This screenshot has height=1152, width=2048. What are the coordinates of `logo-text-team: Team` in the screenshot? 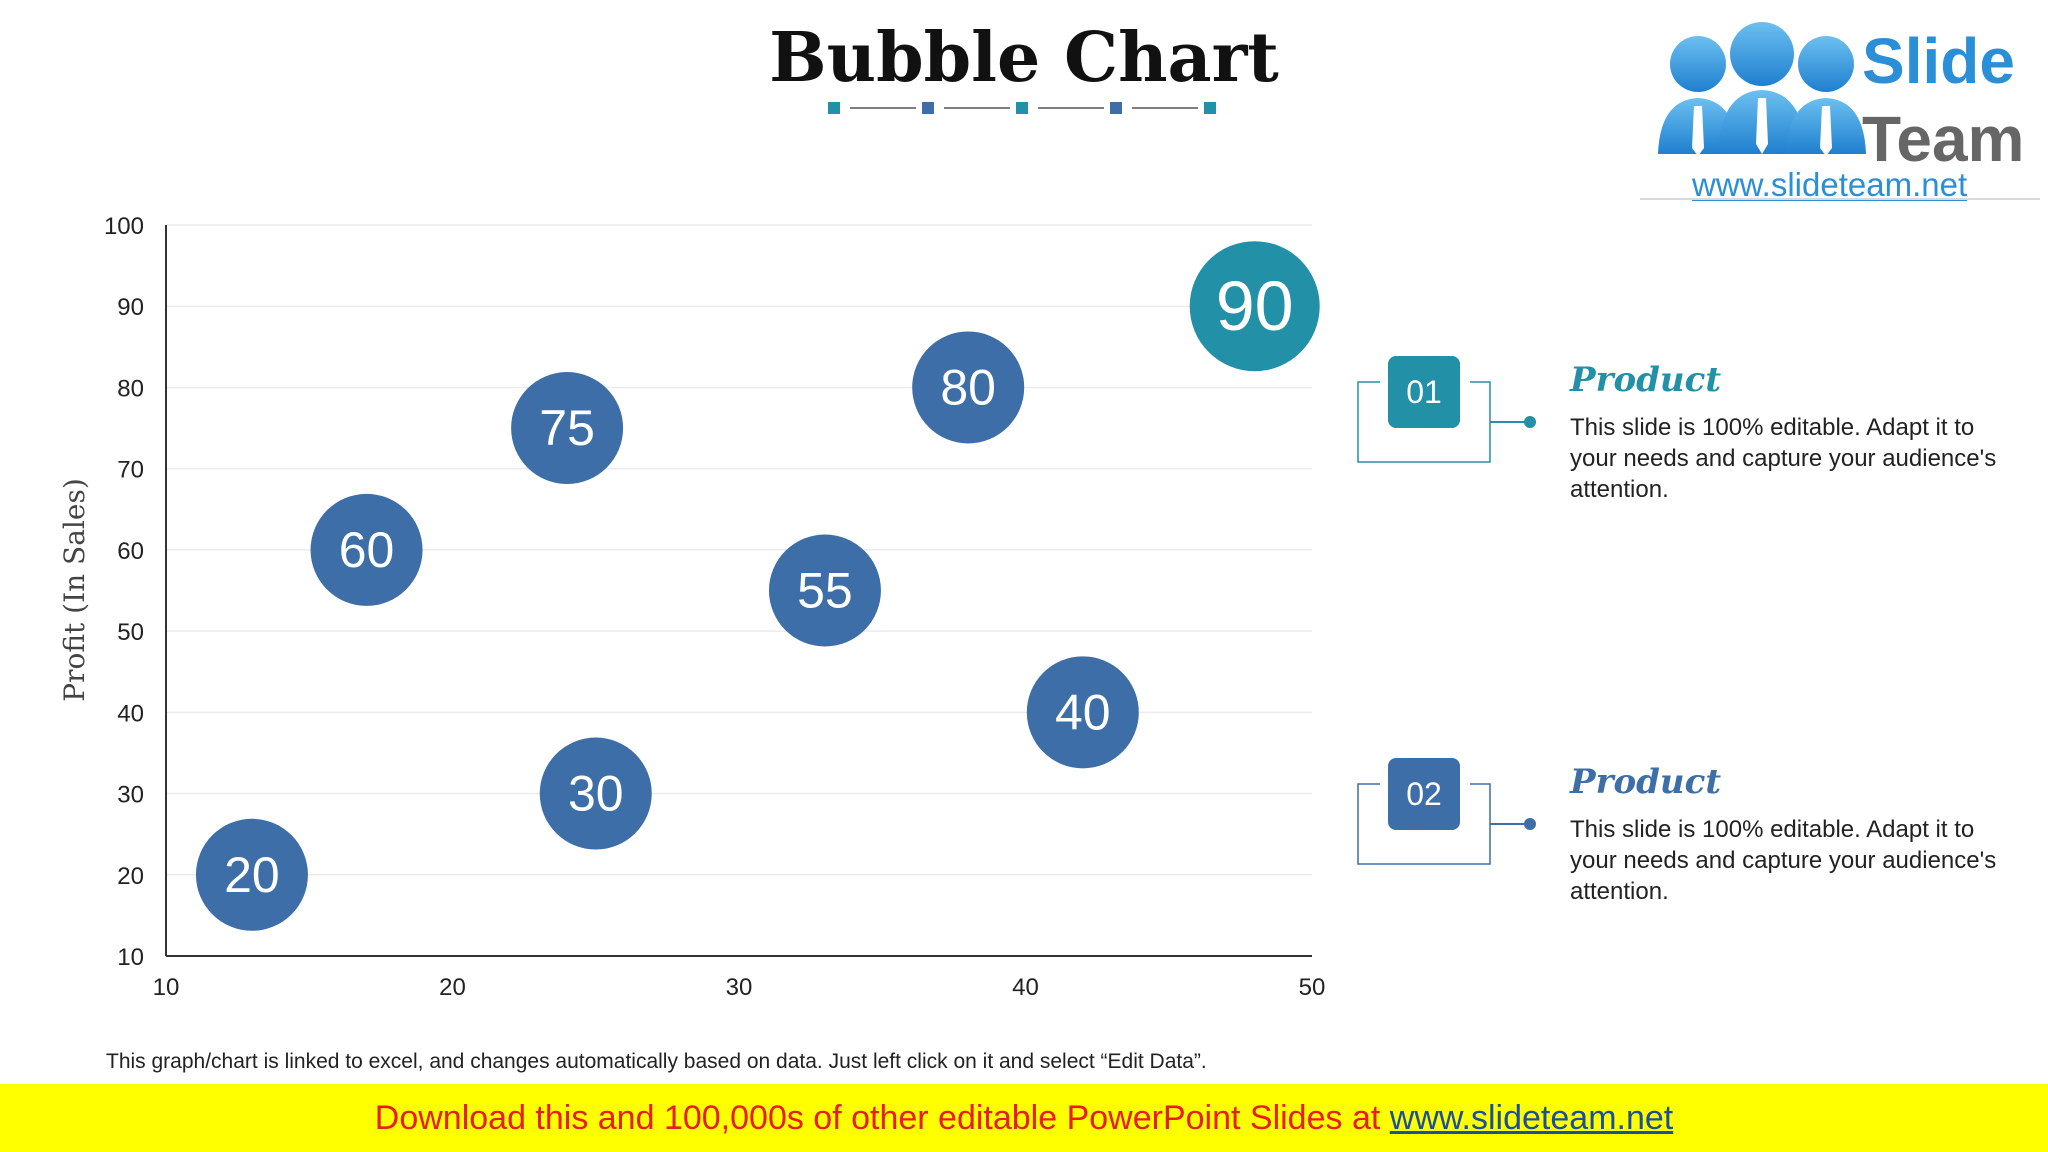 It's located at (1943, 139).